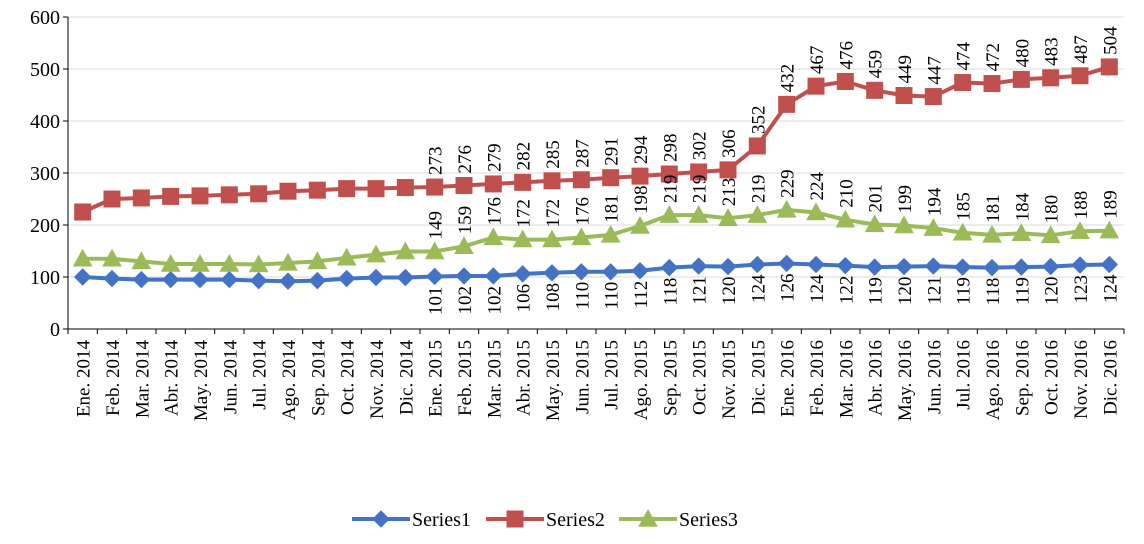 This screenshot has height=544, width=1144. What do you see at coordinates (612, 208) in the screenshot?
I see `data-label: 181` at bounding box center [612, 208].